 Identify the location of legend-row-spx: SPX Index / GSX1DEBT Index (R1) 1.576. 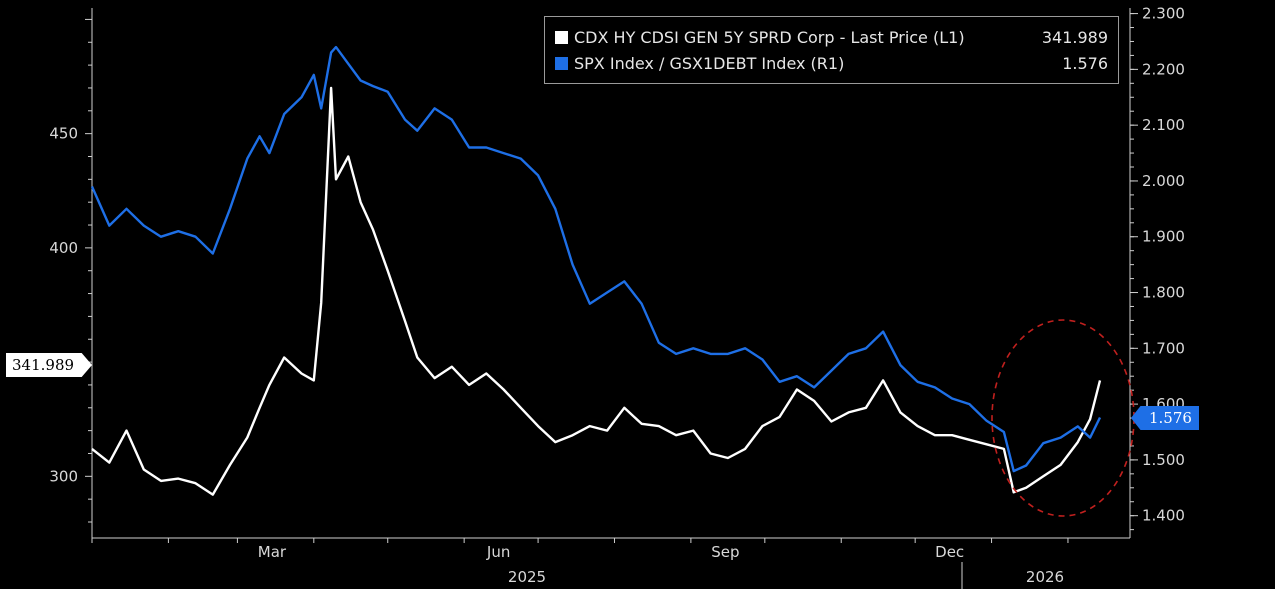
(831, 64).